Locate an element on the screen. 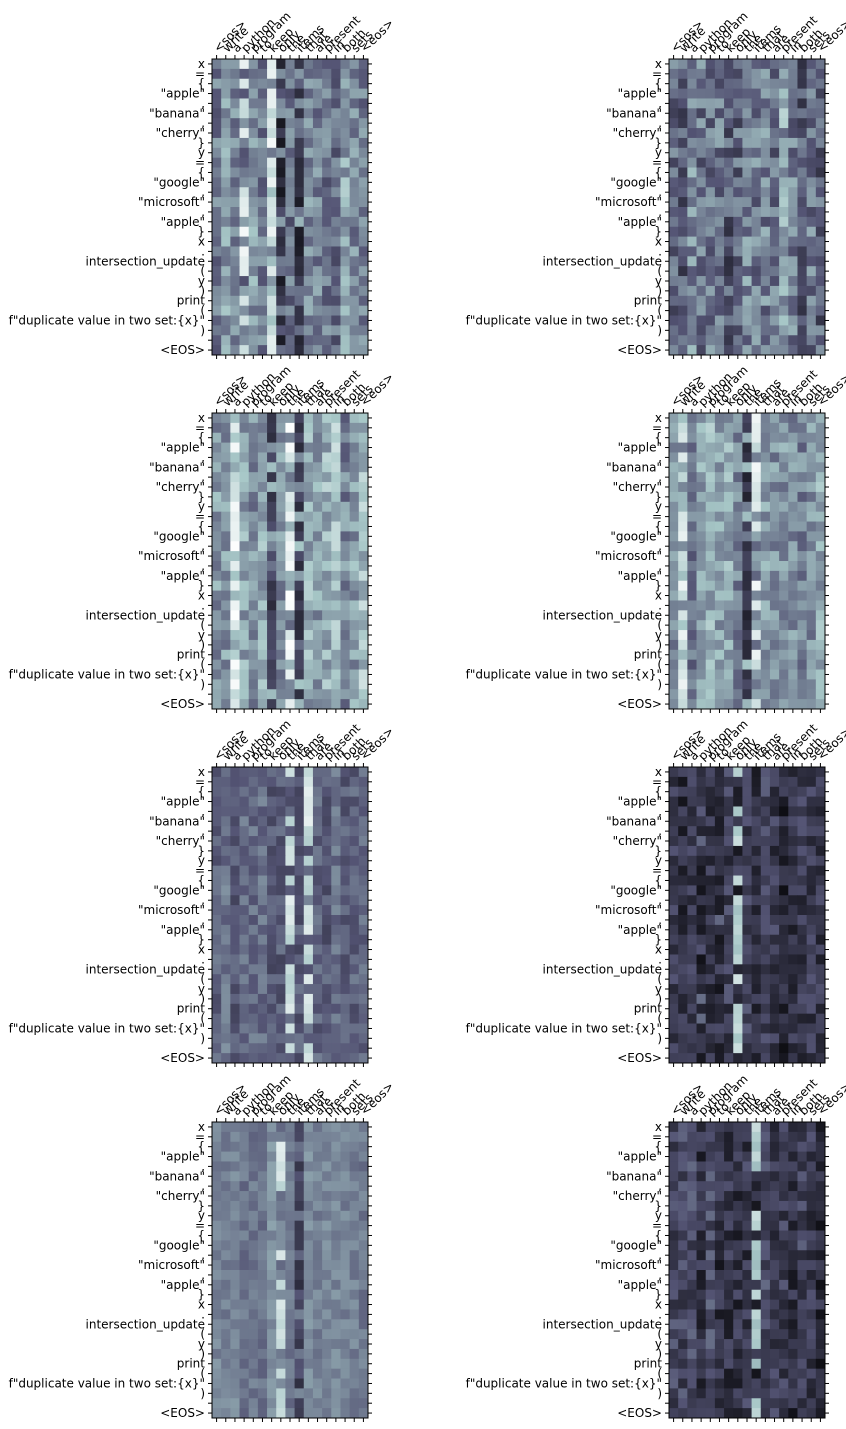  y-tick-label: , is located at coordinates (203, 566).